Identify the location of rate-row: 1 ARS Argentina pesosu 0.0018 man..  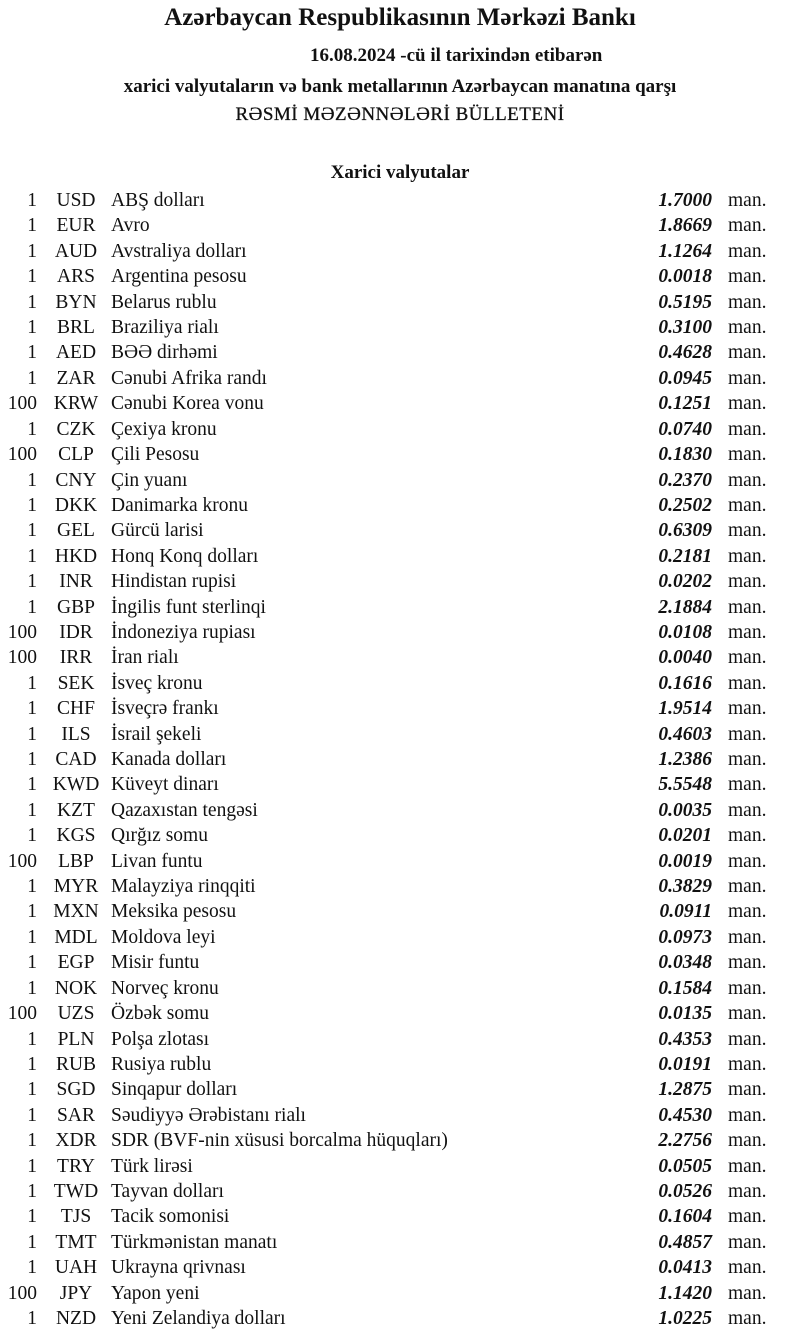
(400, 276).